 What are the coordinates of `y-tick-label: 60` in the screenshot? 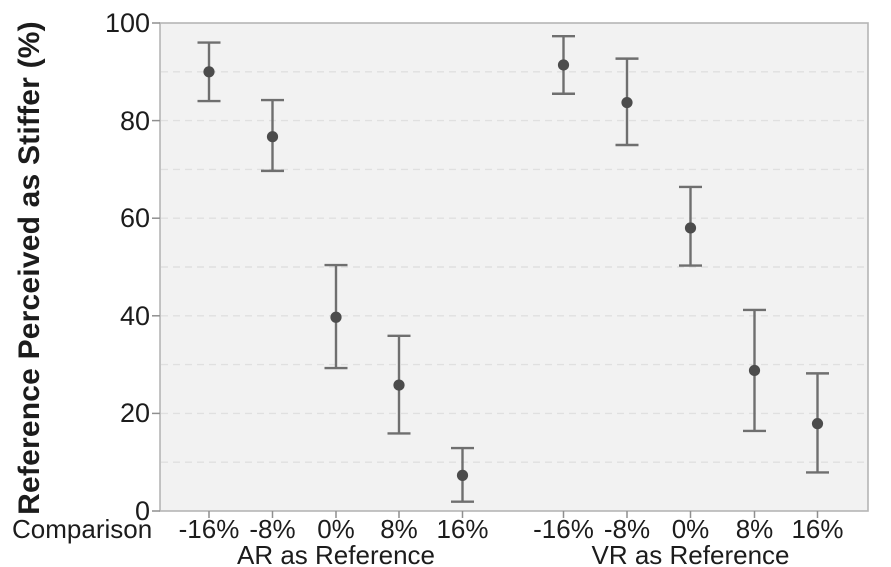 It's located at (134, 218).